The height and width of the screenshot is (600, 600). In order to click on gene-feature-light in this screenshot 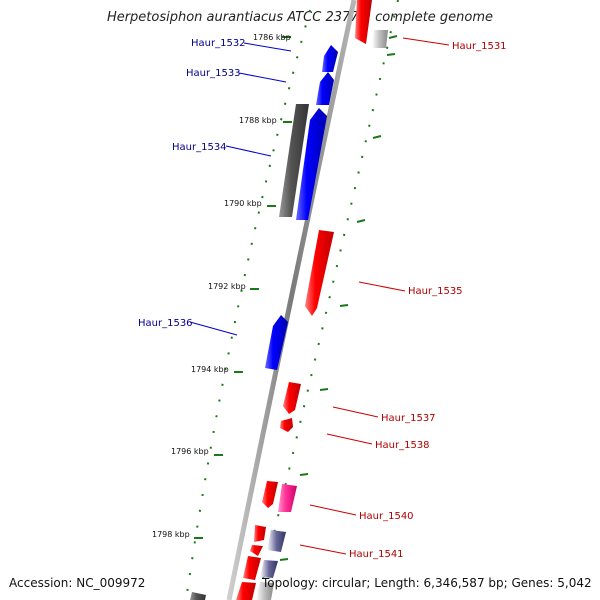, I will do `click(380, 39)`.